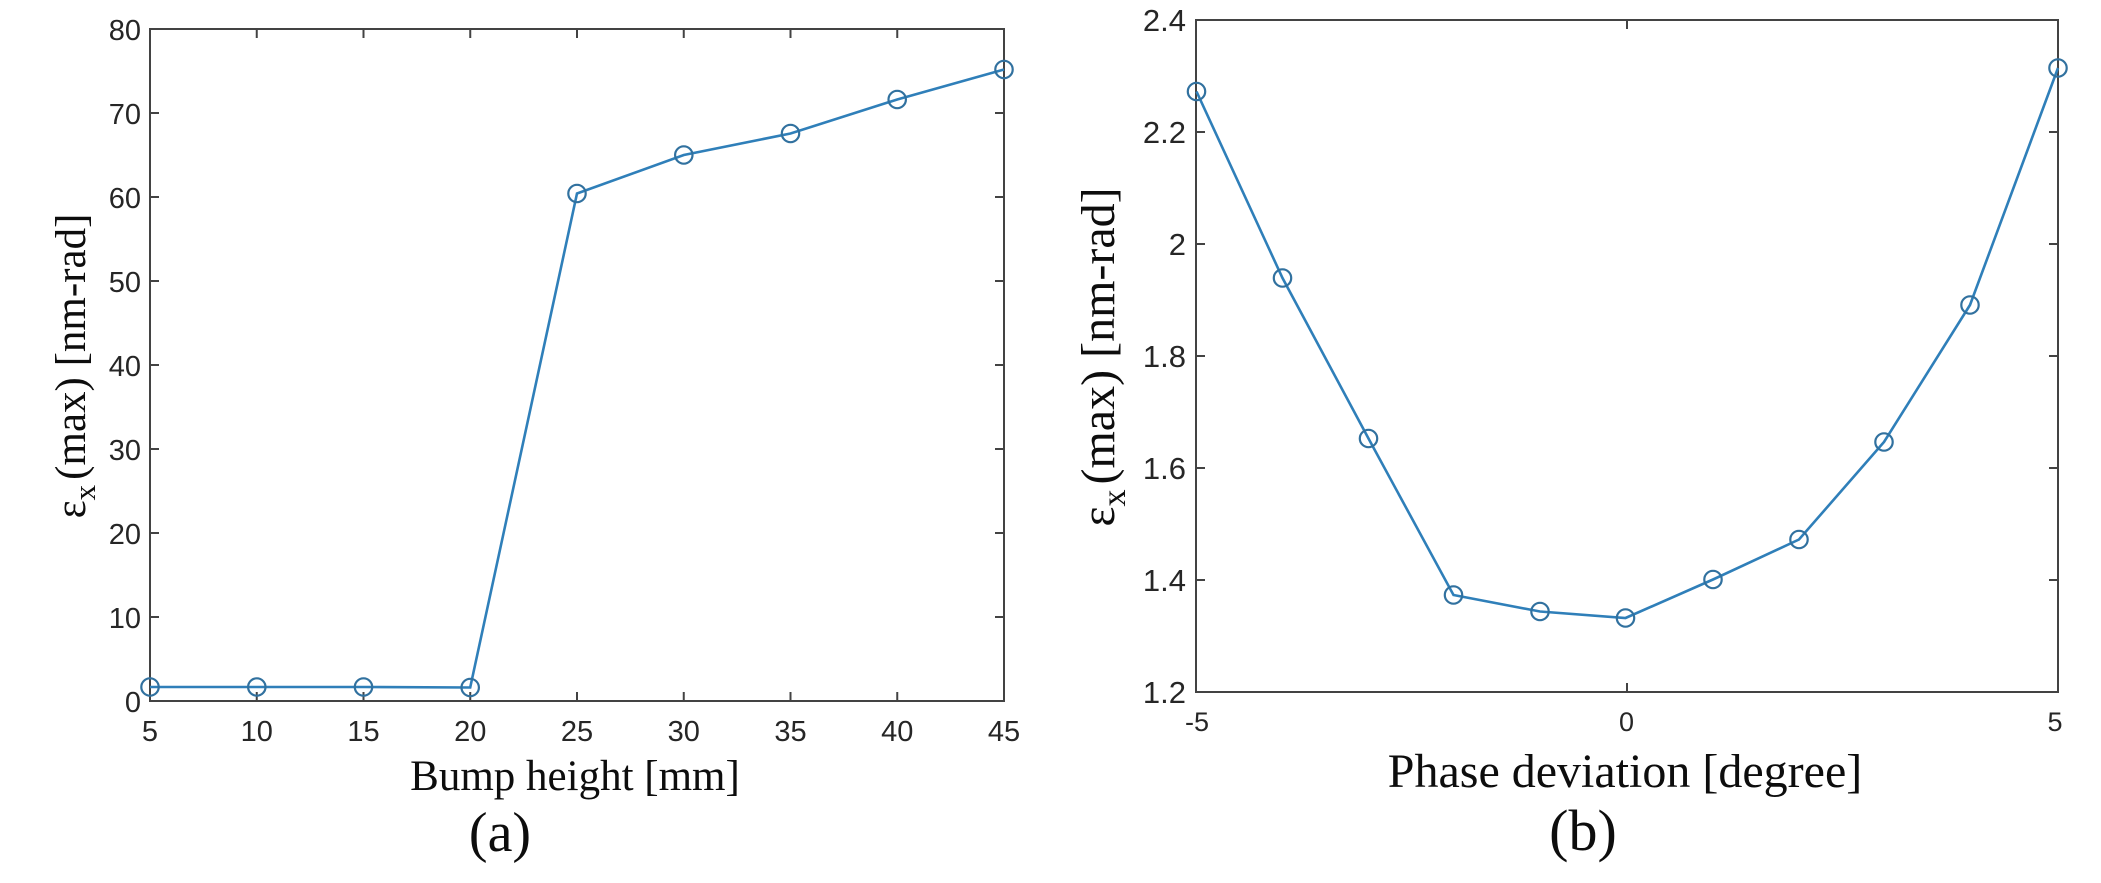 The height and width of the screenshot is (883, 2101). What do you see at coordinates (577, 732) in the screenshot?
I see `svg-text: 25` at bounding box center [577, 732].